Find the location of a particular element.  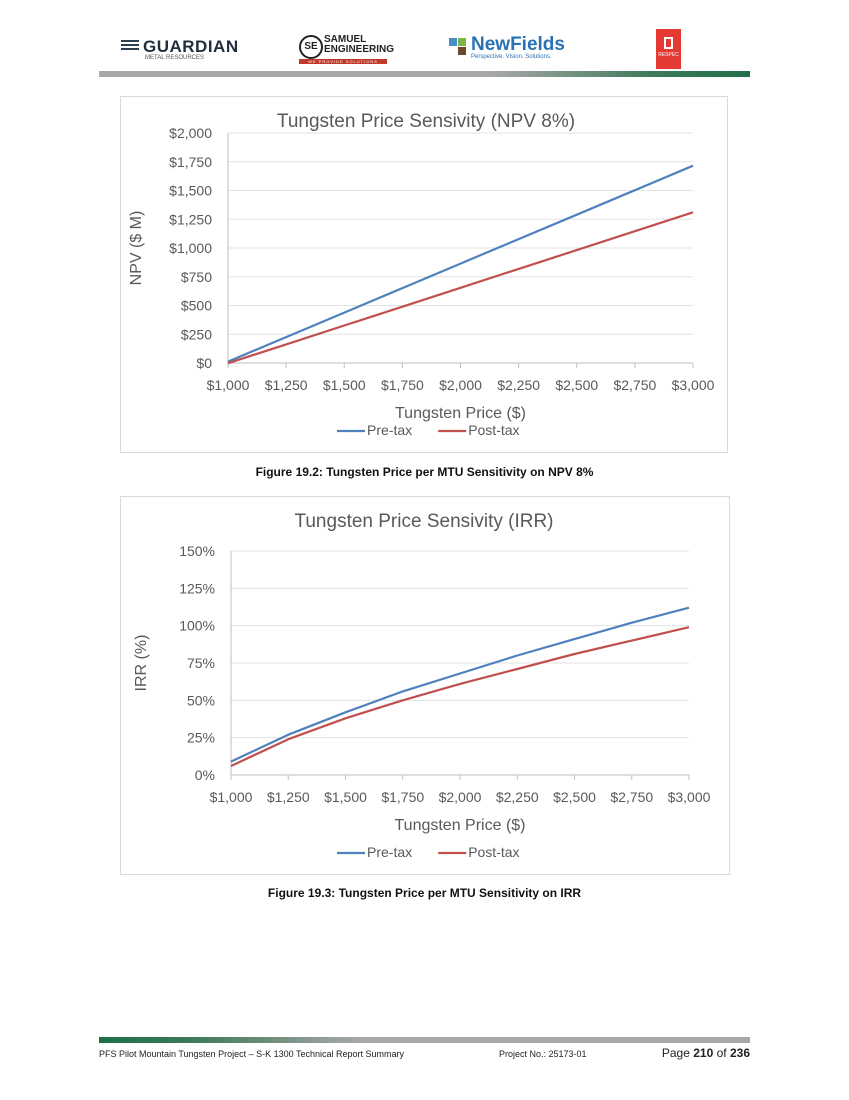

page-prefix: Page is located at coordinates (675, 1053).